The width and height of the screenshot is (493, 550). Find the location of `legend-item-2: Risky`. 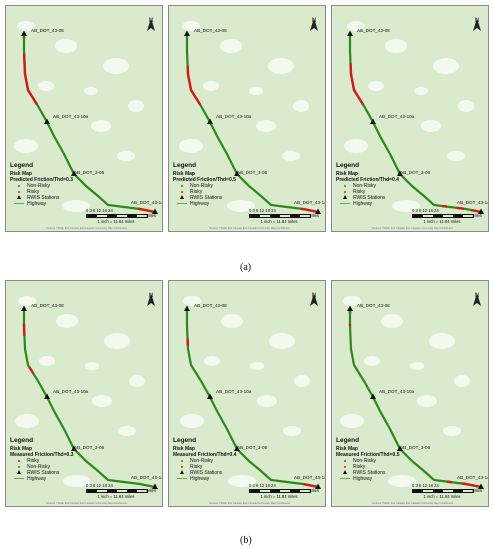

legend-item-2: Risky is located at coordinates (375, 467).